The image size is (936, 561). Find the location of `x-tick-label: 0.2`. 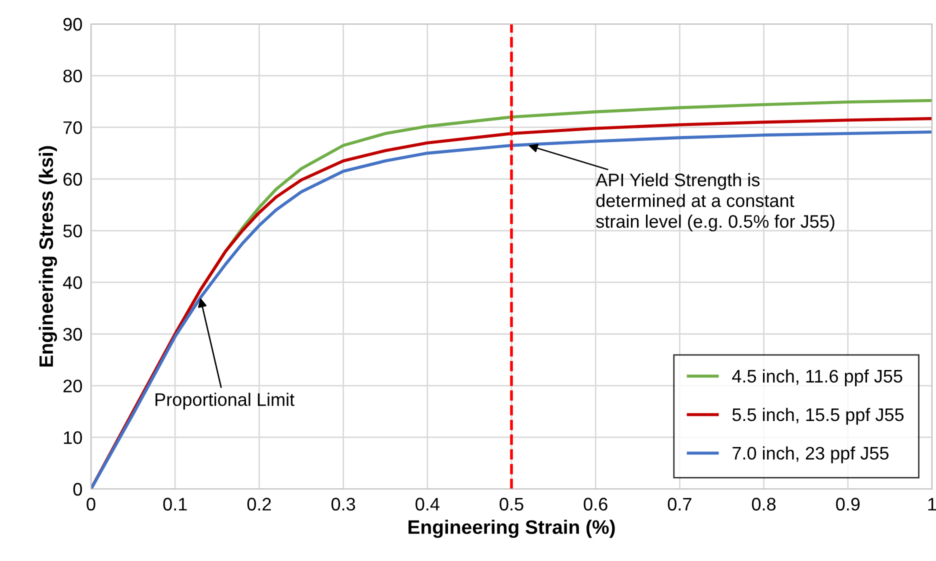

x-tick-label: 0.2 is located at coordinates (259, 504).